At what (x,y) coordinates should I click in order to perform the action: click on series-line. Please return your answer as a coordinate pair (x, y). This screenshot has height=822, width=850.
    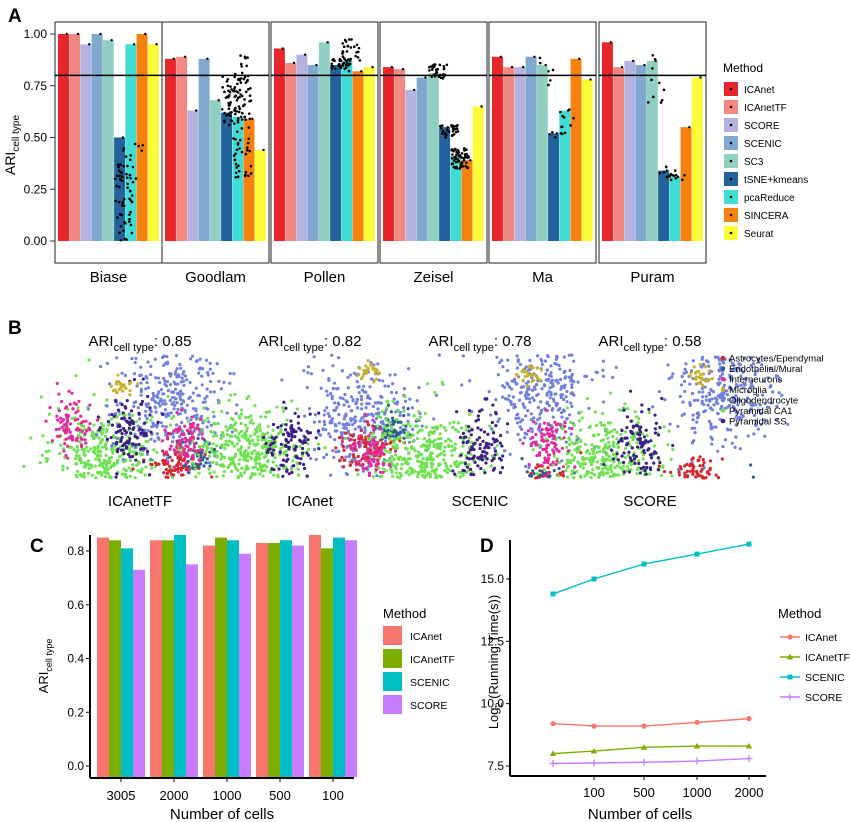
    Looking at the image, I should click on (651, 569).